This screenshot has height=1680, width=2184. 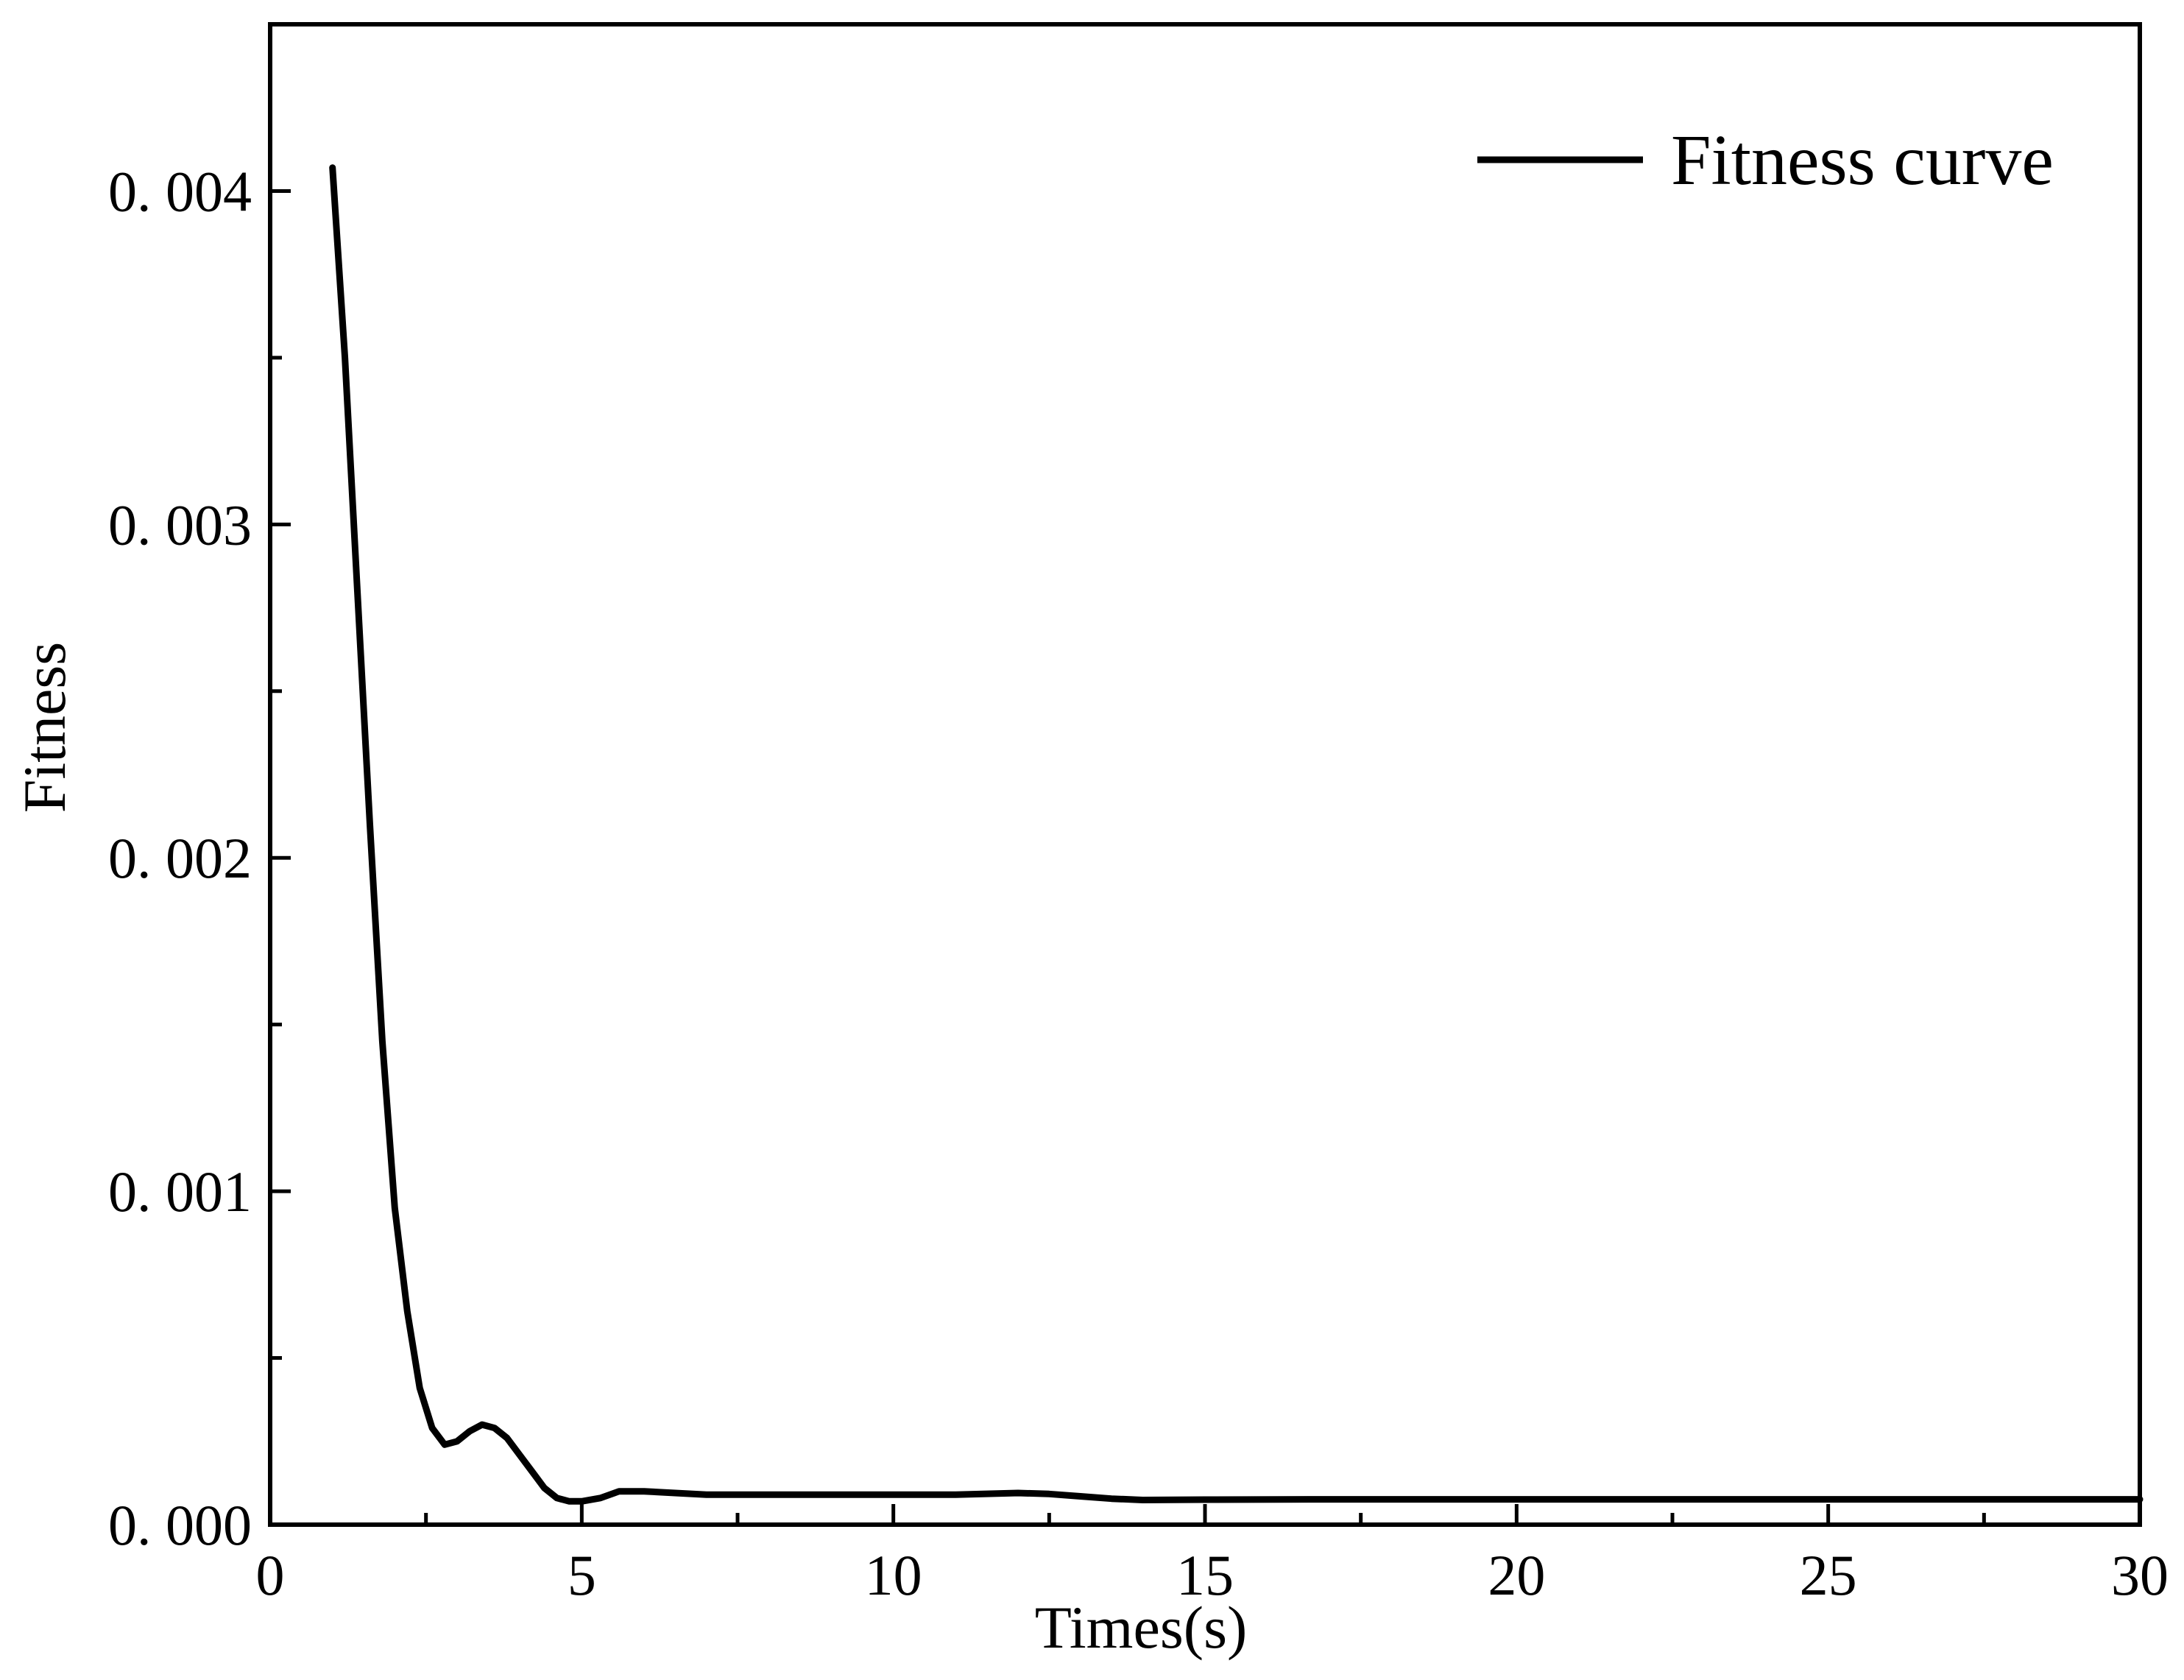 I want to click on x-tick-label: 15, so click(x=1205, y=1575).